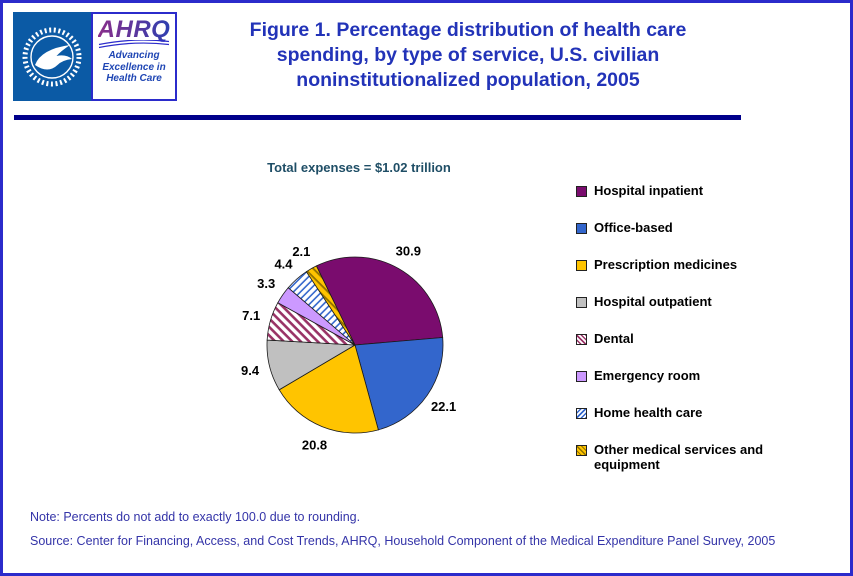 Image resolution: width=853 pixels, height=576 pixels. Describe the element at coordinates (408, 251) in the screenshot. I see `pie-value-label-hospital-inpatient: 30.9` at that location.